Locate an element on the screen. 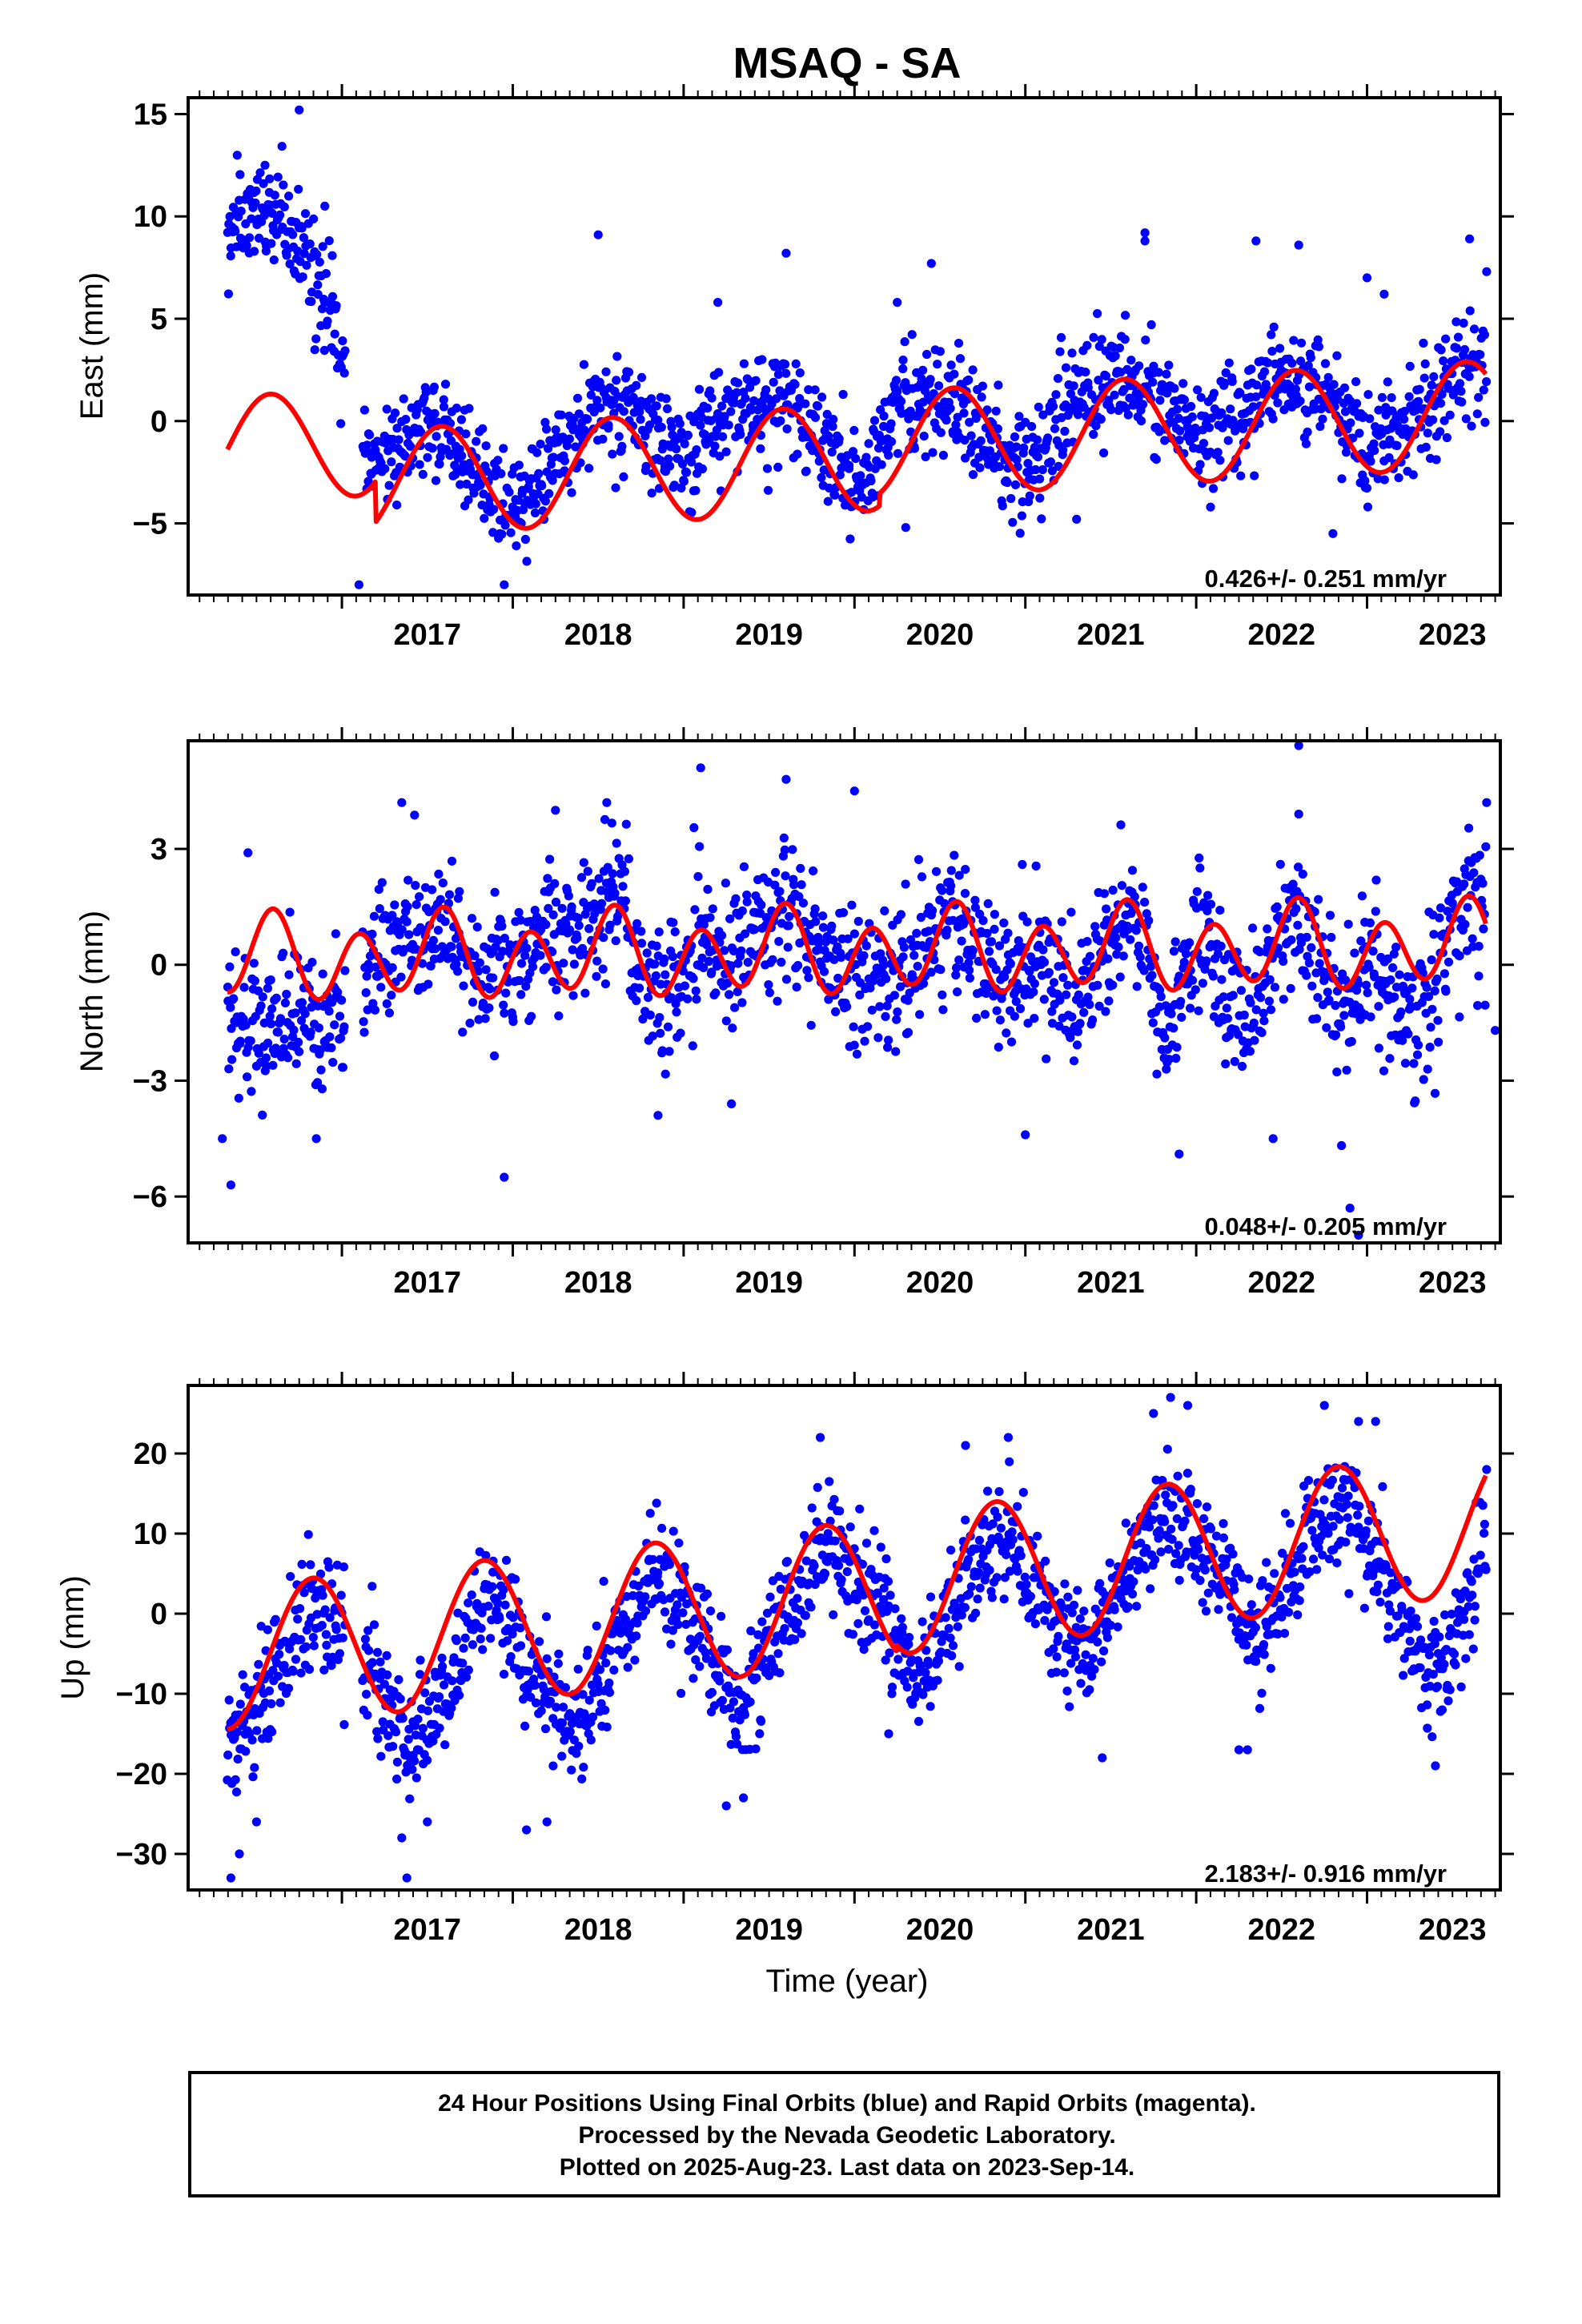 The height and width of the screenshot is (2324, 1582). east-fit-curve is located at coordinates (856, 445).